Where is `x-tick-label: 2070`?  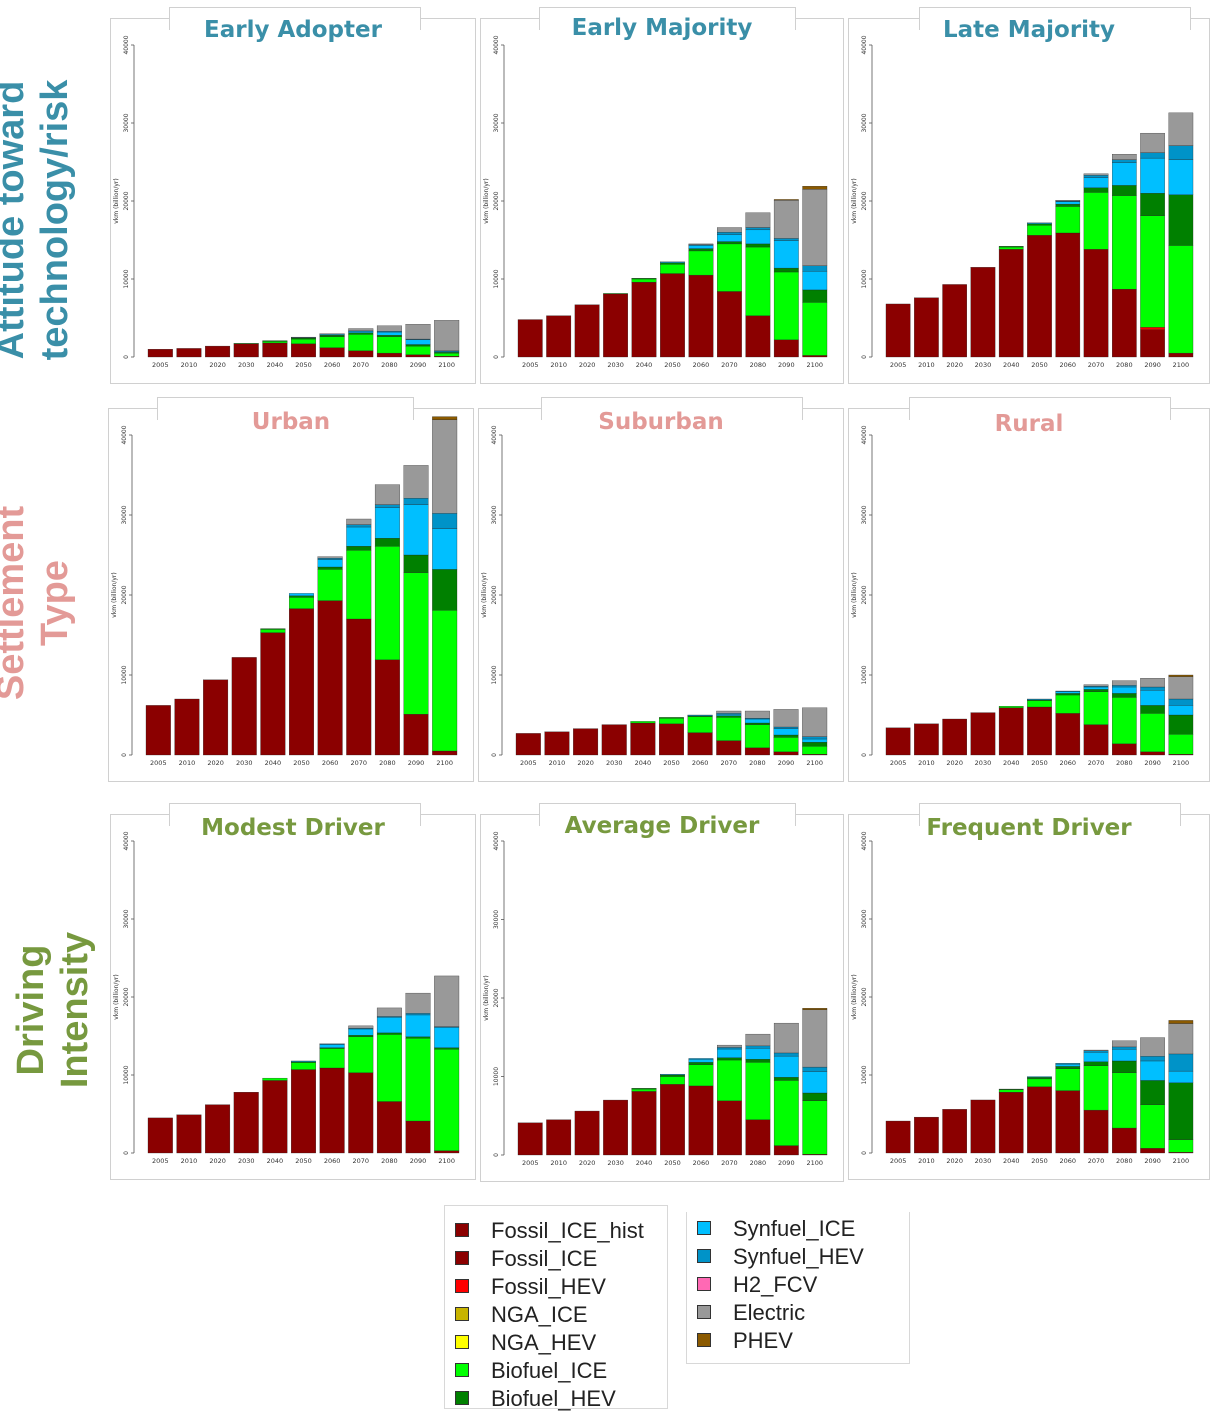
x-tick-label: 2070 is located at coordinates (729, 1163).